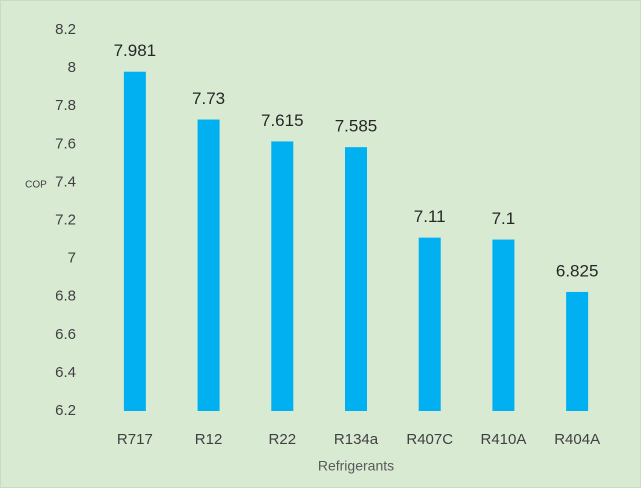 The height and width of the screenshot is (488, 641). What do you see at coordinates (430, 216) in the screenshot?
I see `data-label: 7.11` at bounding box center [430, 216].